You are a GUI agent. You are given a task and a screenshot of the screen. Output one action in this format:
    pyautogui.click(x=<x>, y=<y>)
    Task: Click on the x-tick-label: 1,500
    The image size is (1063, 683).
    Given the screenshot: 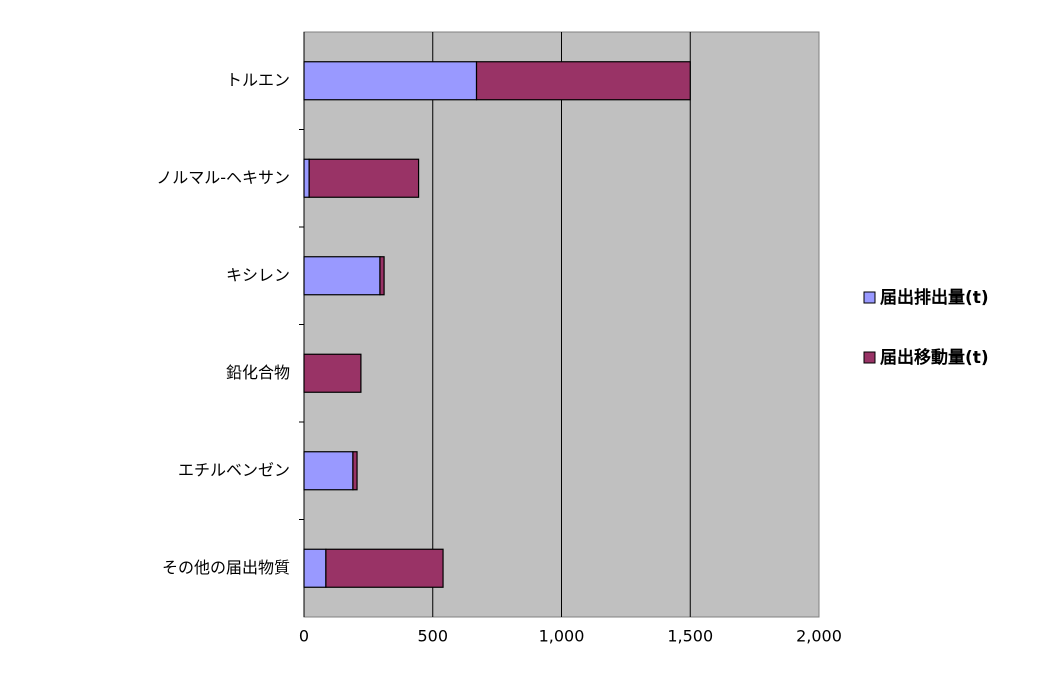 What is the action you would take?
    pyautogui.click(x=690, y=636)
    